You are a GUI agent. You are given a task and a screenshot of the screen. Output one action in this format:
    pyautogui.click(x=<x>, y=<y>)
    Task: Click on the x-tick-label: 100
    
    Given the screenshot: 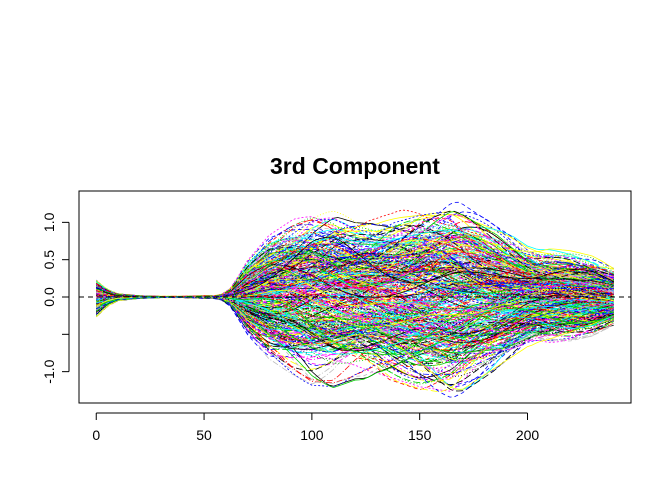 What is the action you would take?
    pyautogui.click(x=312, y=435)
    